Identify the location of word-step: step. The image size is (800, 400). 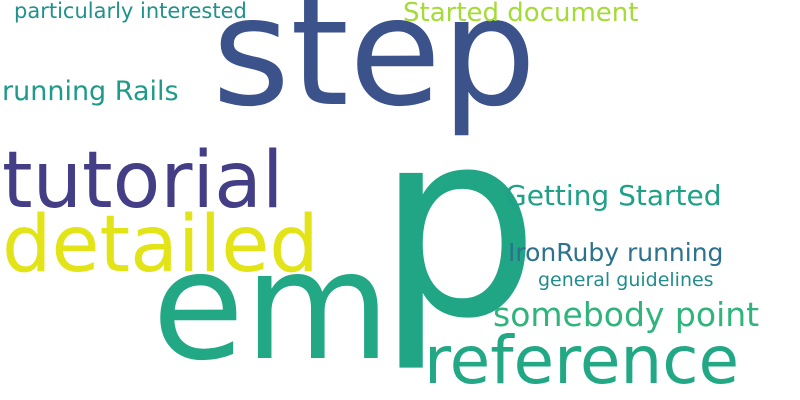
(374, 70).